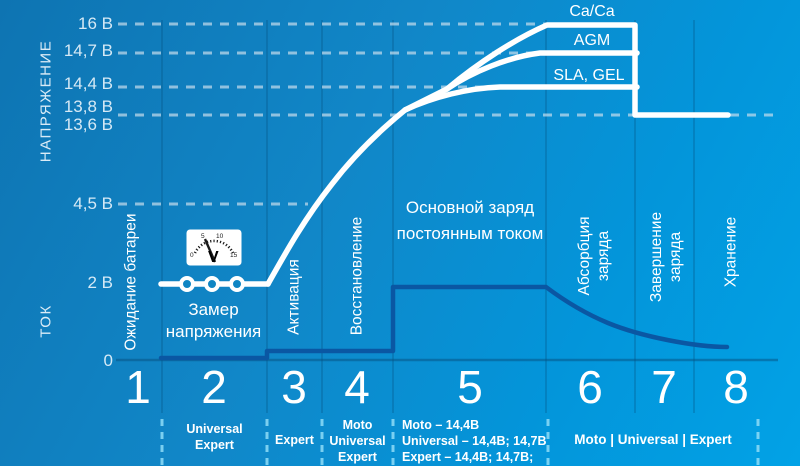 The width and height of the screenshot is (800, 466). What do you see at coordinates (131, 282) in the screenshot?
I see `stage1-label: Ожидание батареи` at bounding box center [131, 282].